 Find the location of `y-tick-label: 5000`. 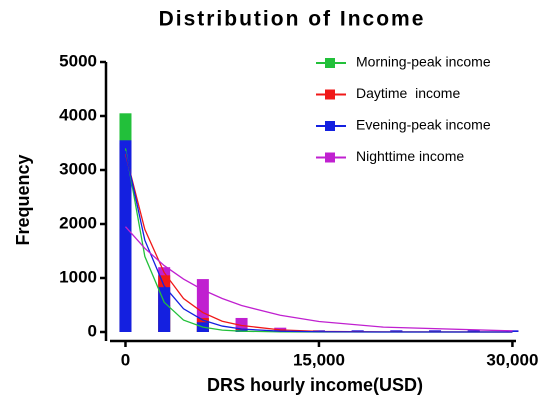

y-tick-label: 5000 is located at coordinates (78, 60).